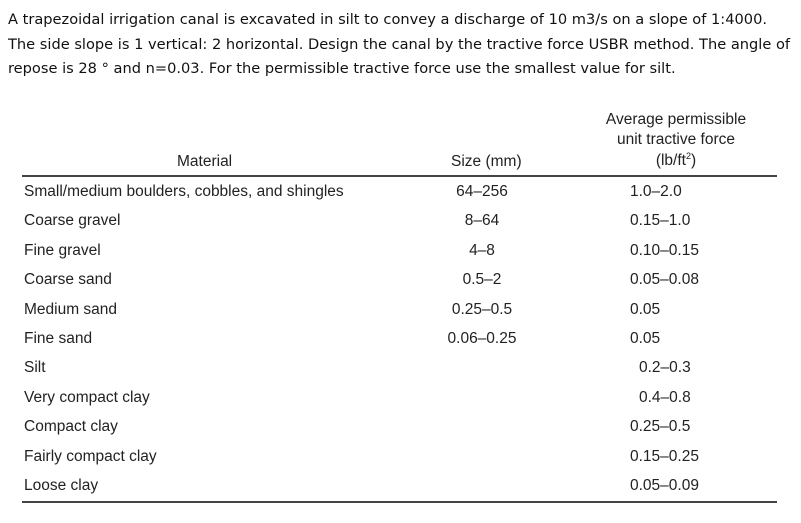 The height and width of the screenshot is (523, 801). What do you see at coordinates (399, 397) in the screenshot?
I see `table-row: Very compact clay 0.4–0.8` at bounding box center [399, 397].